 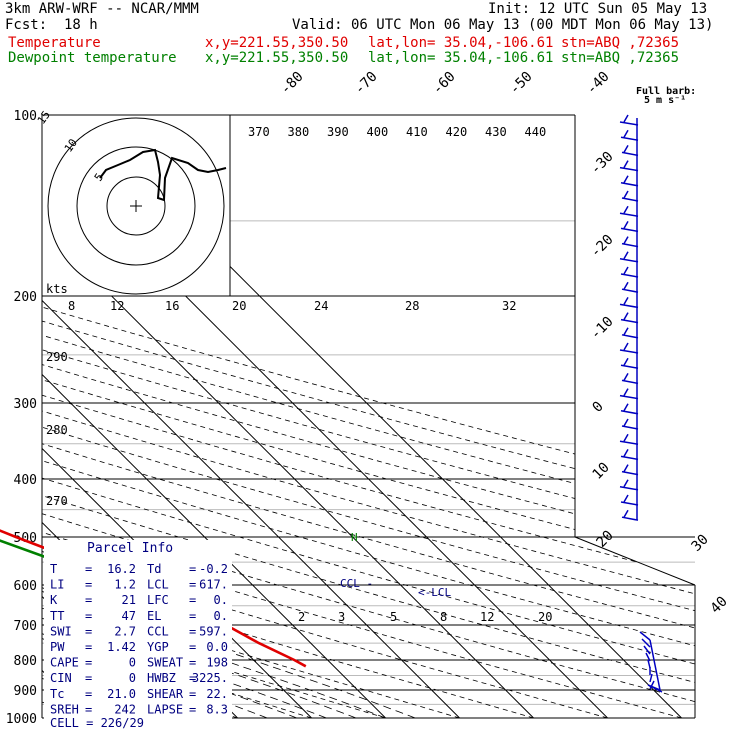 I want to click on lfc-marker: H, so click(x=354, y=537).